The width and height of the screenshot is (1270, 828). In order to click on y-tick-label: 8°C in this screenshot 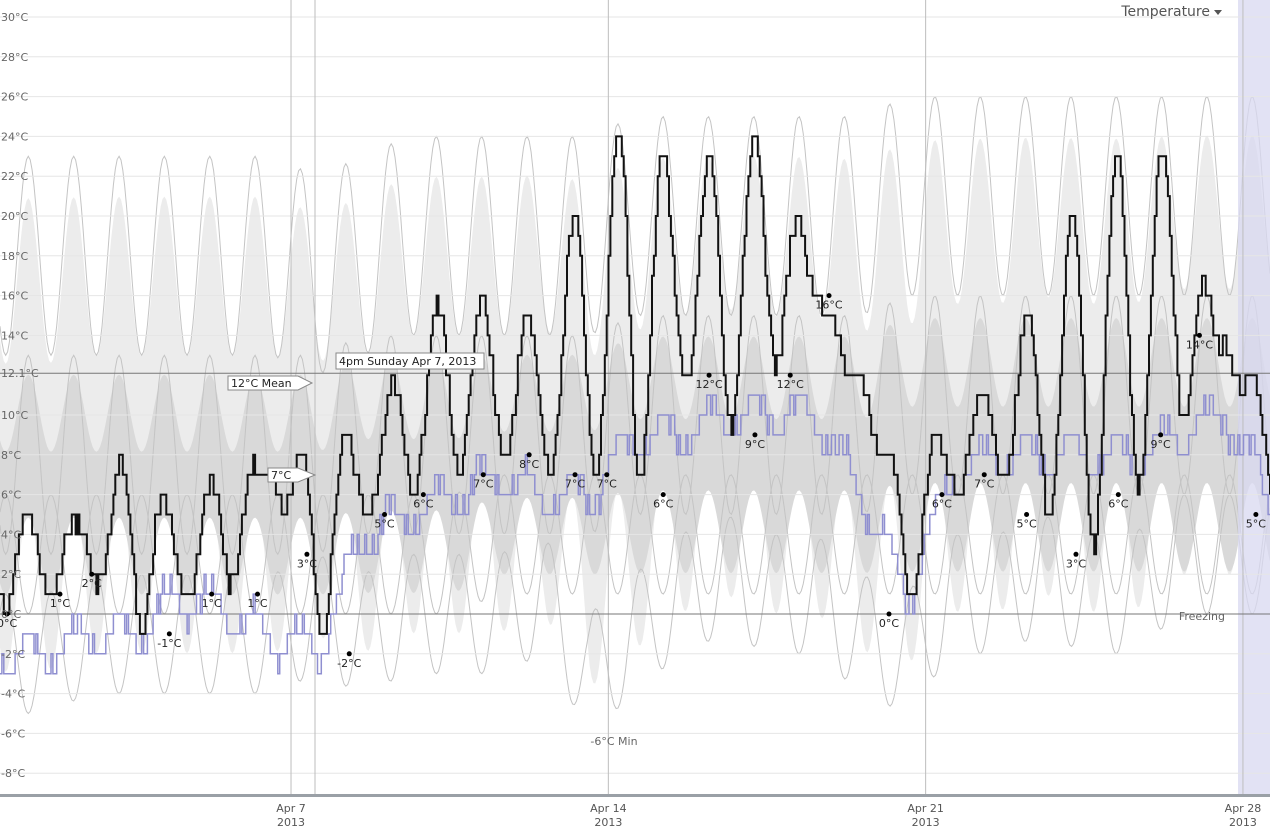, I will do `click(11, 455)`.